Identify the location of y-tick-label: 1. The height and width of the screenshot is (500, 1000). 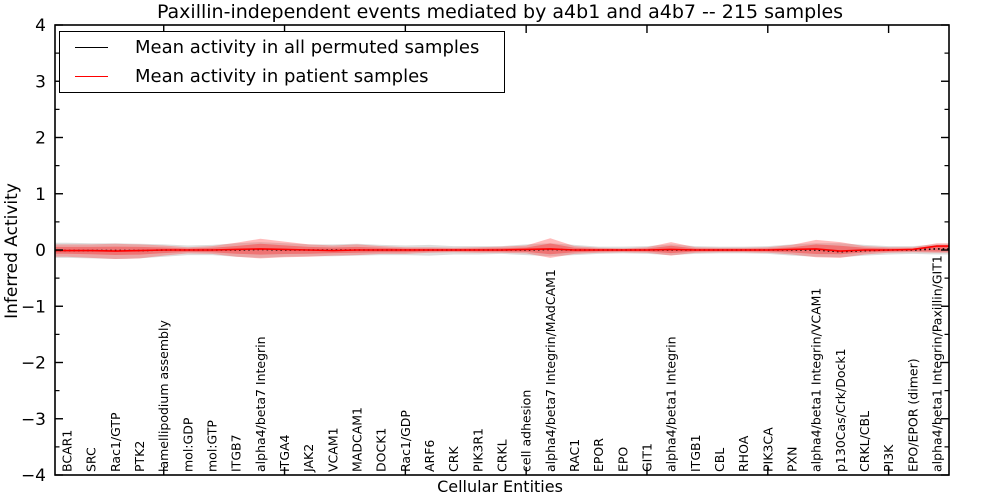
(40, 195).